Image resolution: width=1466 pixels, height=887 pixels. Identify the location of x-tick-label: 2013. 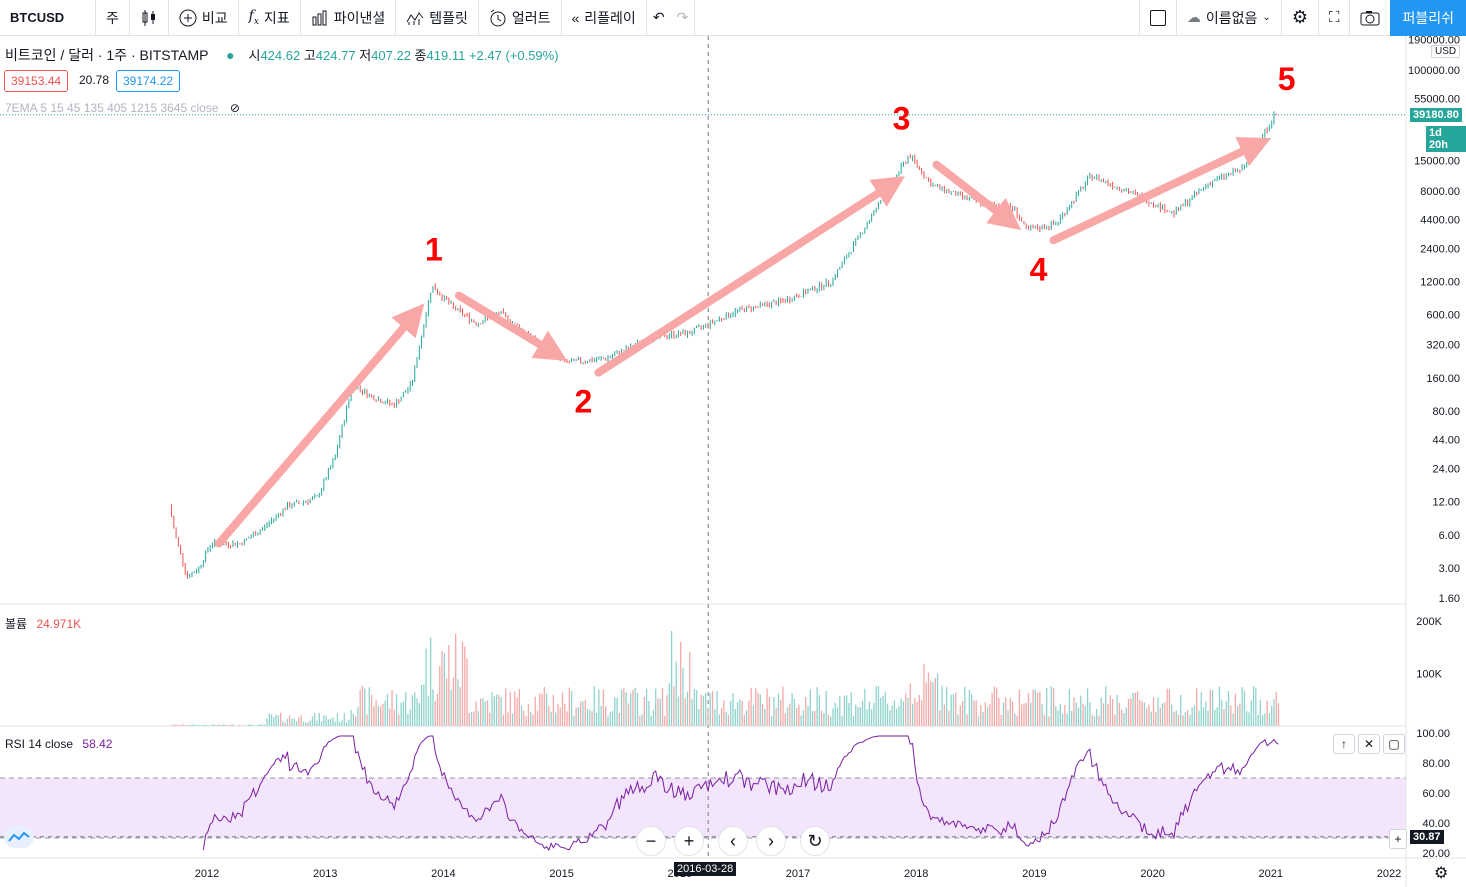
(325, 874).